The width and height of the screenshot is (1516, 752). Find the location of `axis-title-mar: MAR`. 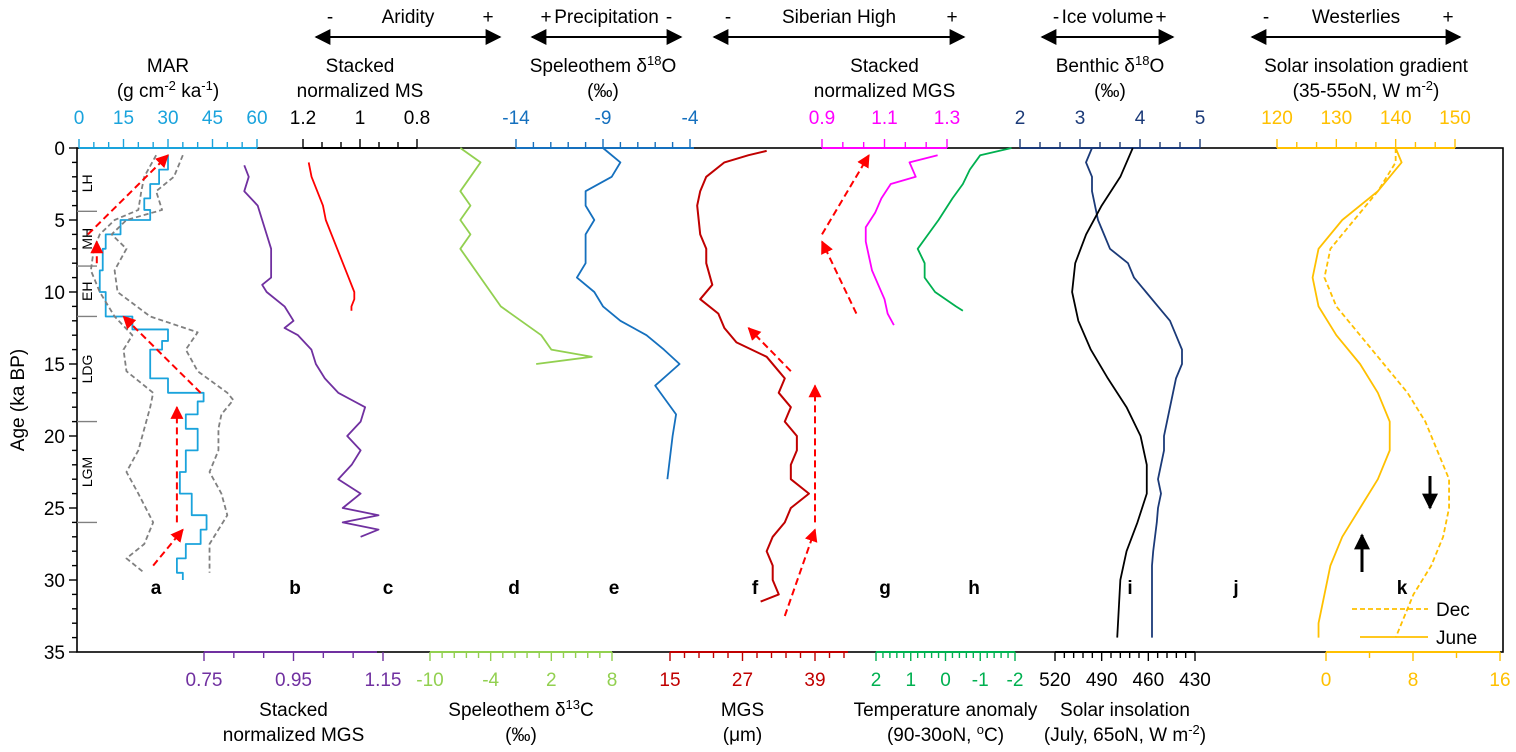

axis-title-mar: MAR is located at coordinates (168, 66).